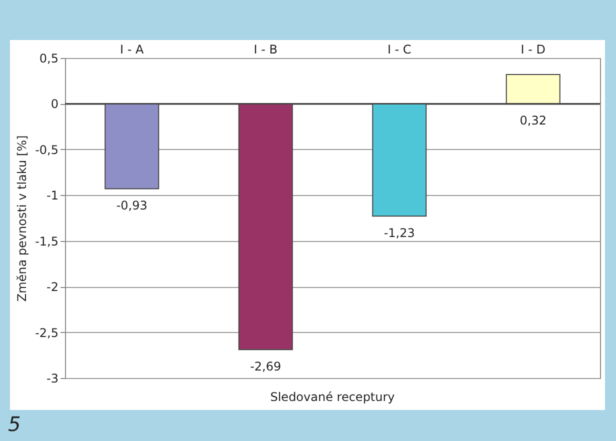  What do you see at coordinates (46, 149) in the screenshot?
I see `y-tick-label: -0,5` at bounding box center [46, 149].